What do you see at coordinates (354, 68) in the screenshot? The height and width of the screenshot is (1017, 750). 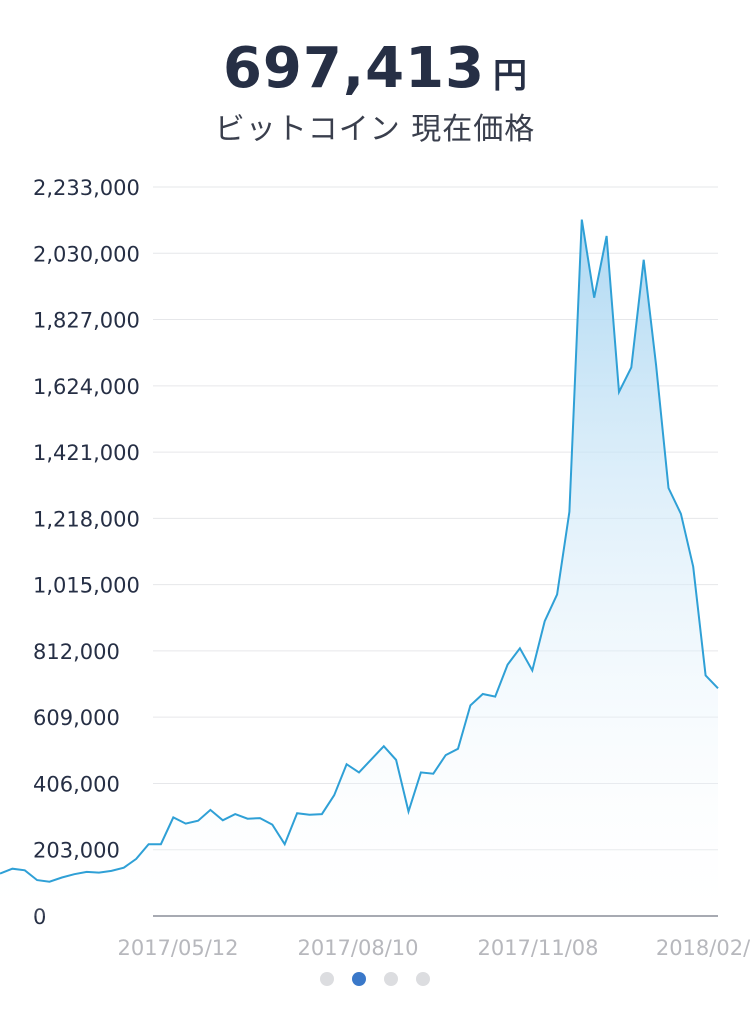 I see `current-price: 697,413` at bounding box center [354, 68].